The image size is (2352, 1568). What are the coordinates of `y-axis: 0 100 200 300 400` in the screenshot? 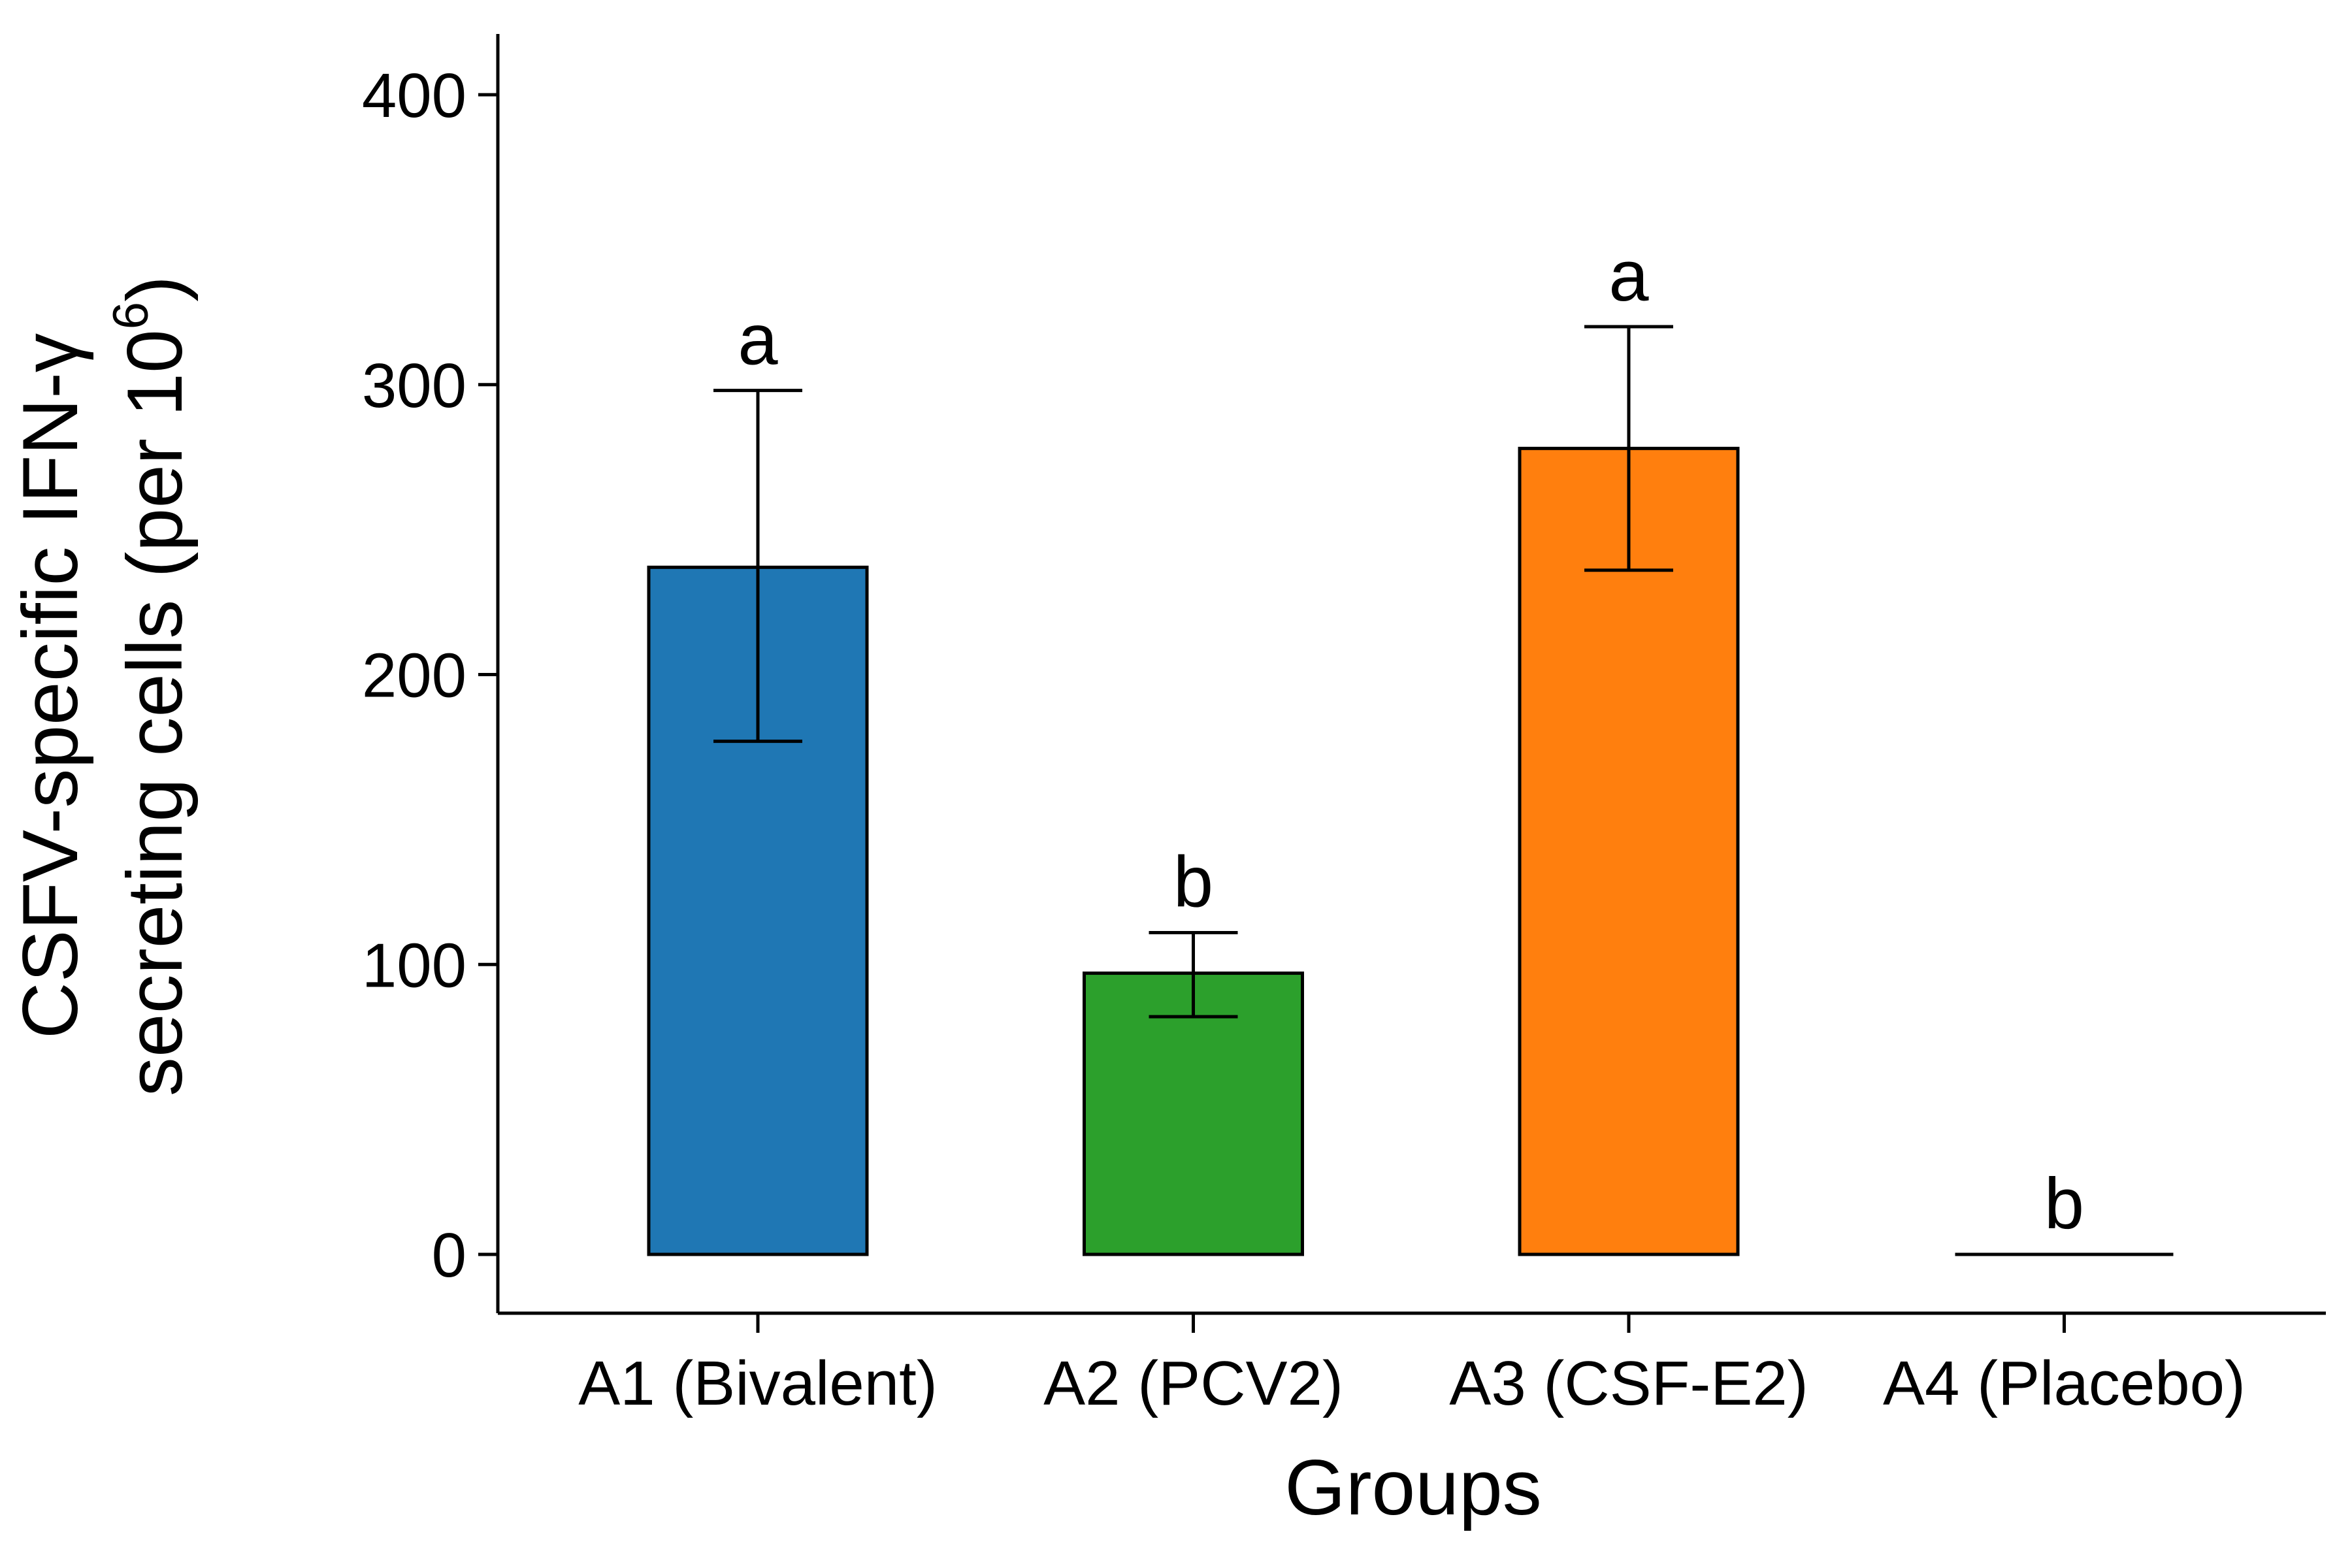 It's located at (431, 673).